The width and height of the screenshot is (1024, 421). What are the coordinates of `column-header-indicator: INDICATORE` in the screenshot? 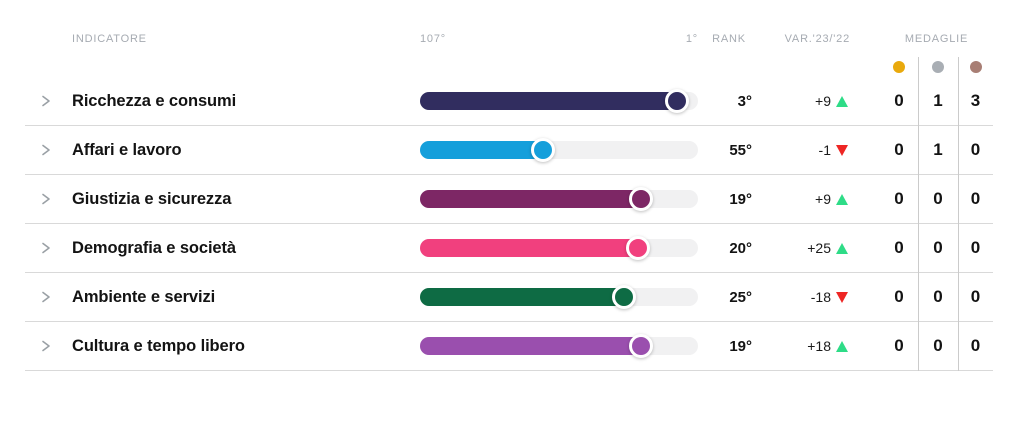 It's located at (109, 39).